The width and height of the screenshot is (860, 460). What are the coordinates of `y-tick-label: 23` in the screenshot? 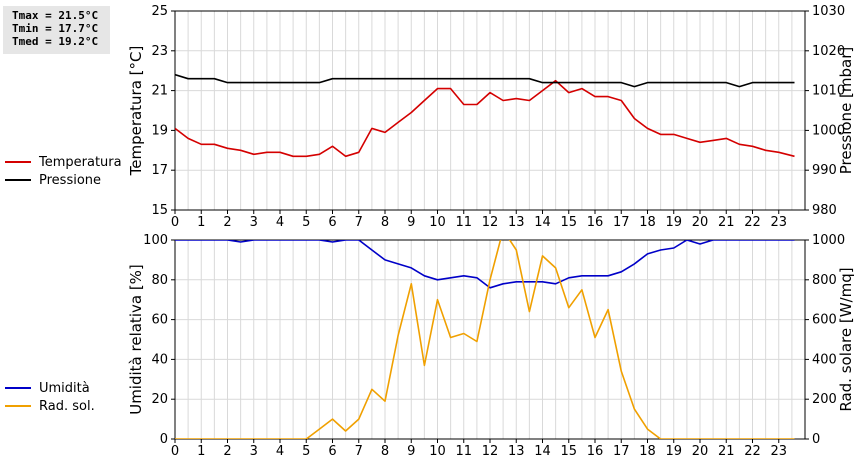 It's located at (159, 51).